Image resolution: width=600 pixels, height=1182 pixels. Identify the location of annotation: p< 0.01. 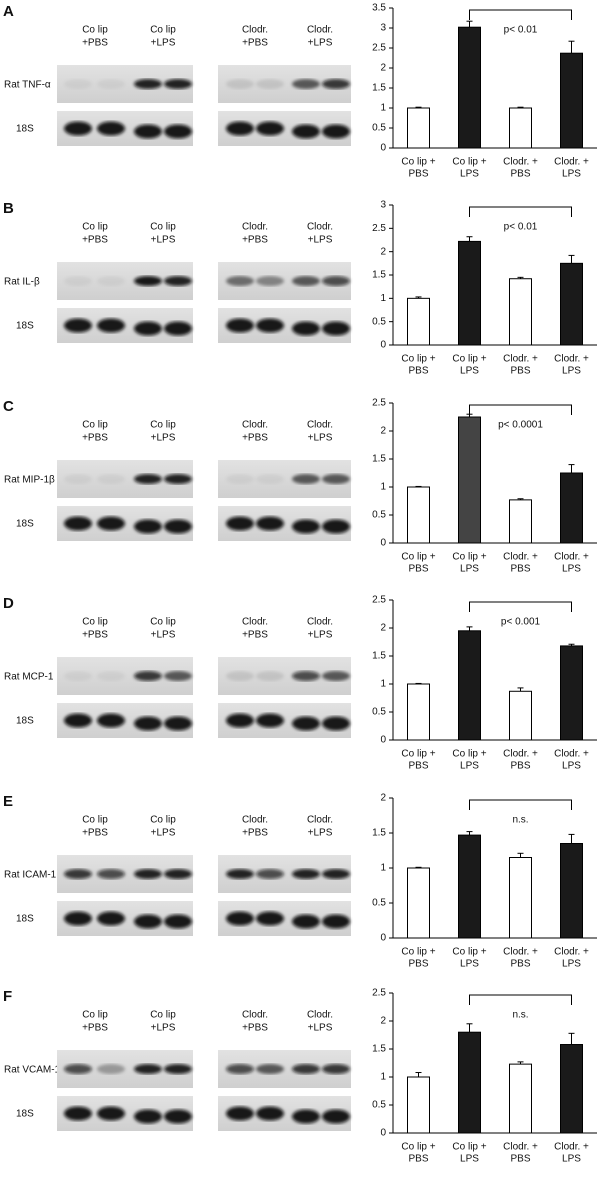
(521, 30).